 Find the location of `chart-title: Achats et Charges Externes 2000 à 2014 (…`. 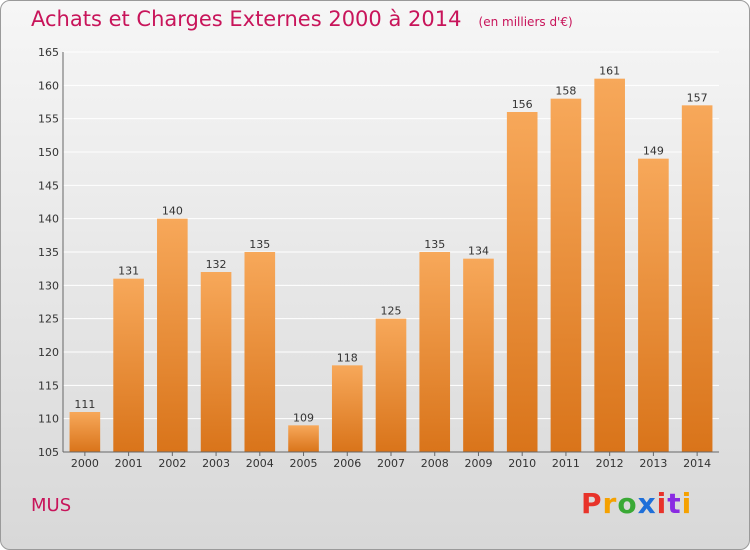

chart-title: Achats et Charges Externes 2000 à 2014 (… is located at coordinates (302, 19).